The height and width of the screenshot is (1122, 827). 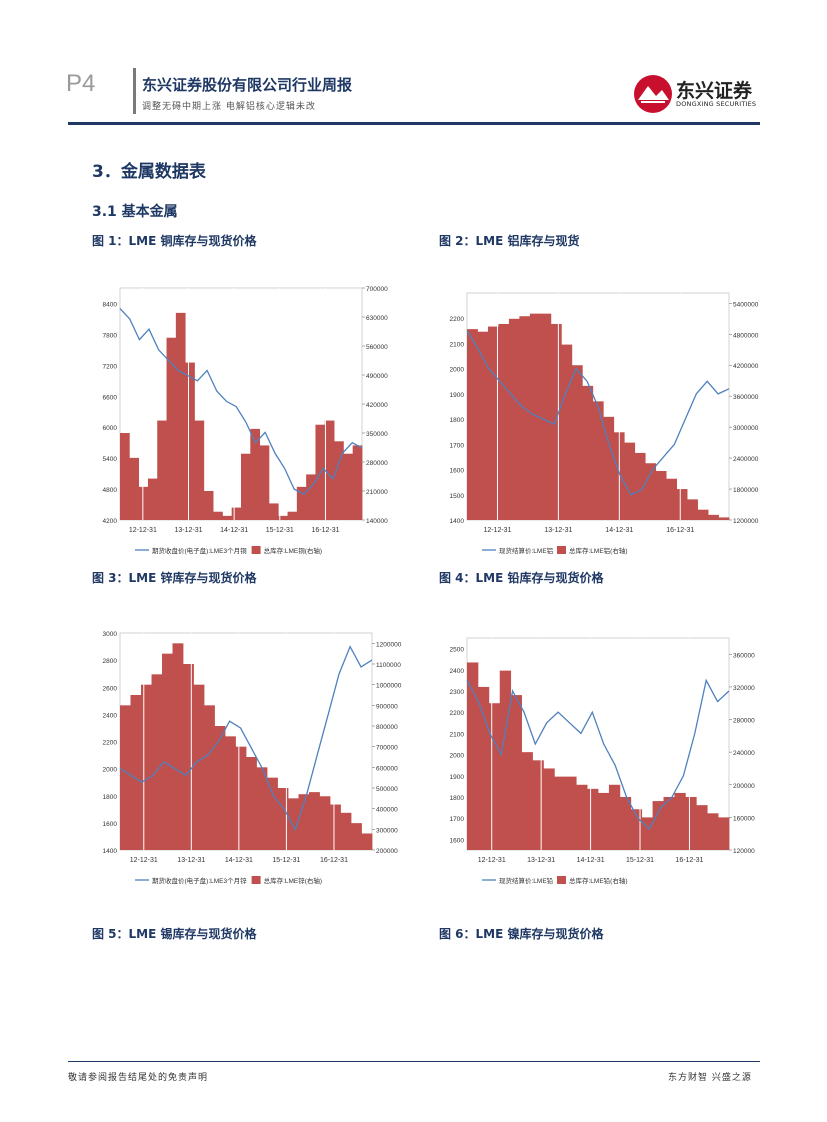 What do you see at coordinates (135, 212) in the screenshot?
I see `subsection-title: 3.1 基本金属` at bounding box center [135, 212].